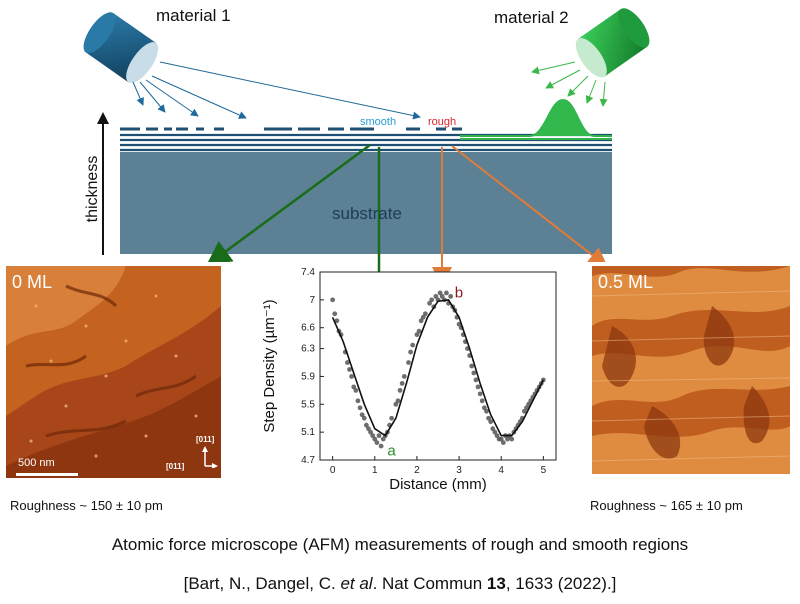 This screenshot has width=800, height=604. I want to click on citation-part1: [Bart, N., Dangel, C., so click(262, 583).